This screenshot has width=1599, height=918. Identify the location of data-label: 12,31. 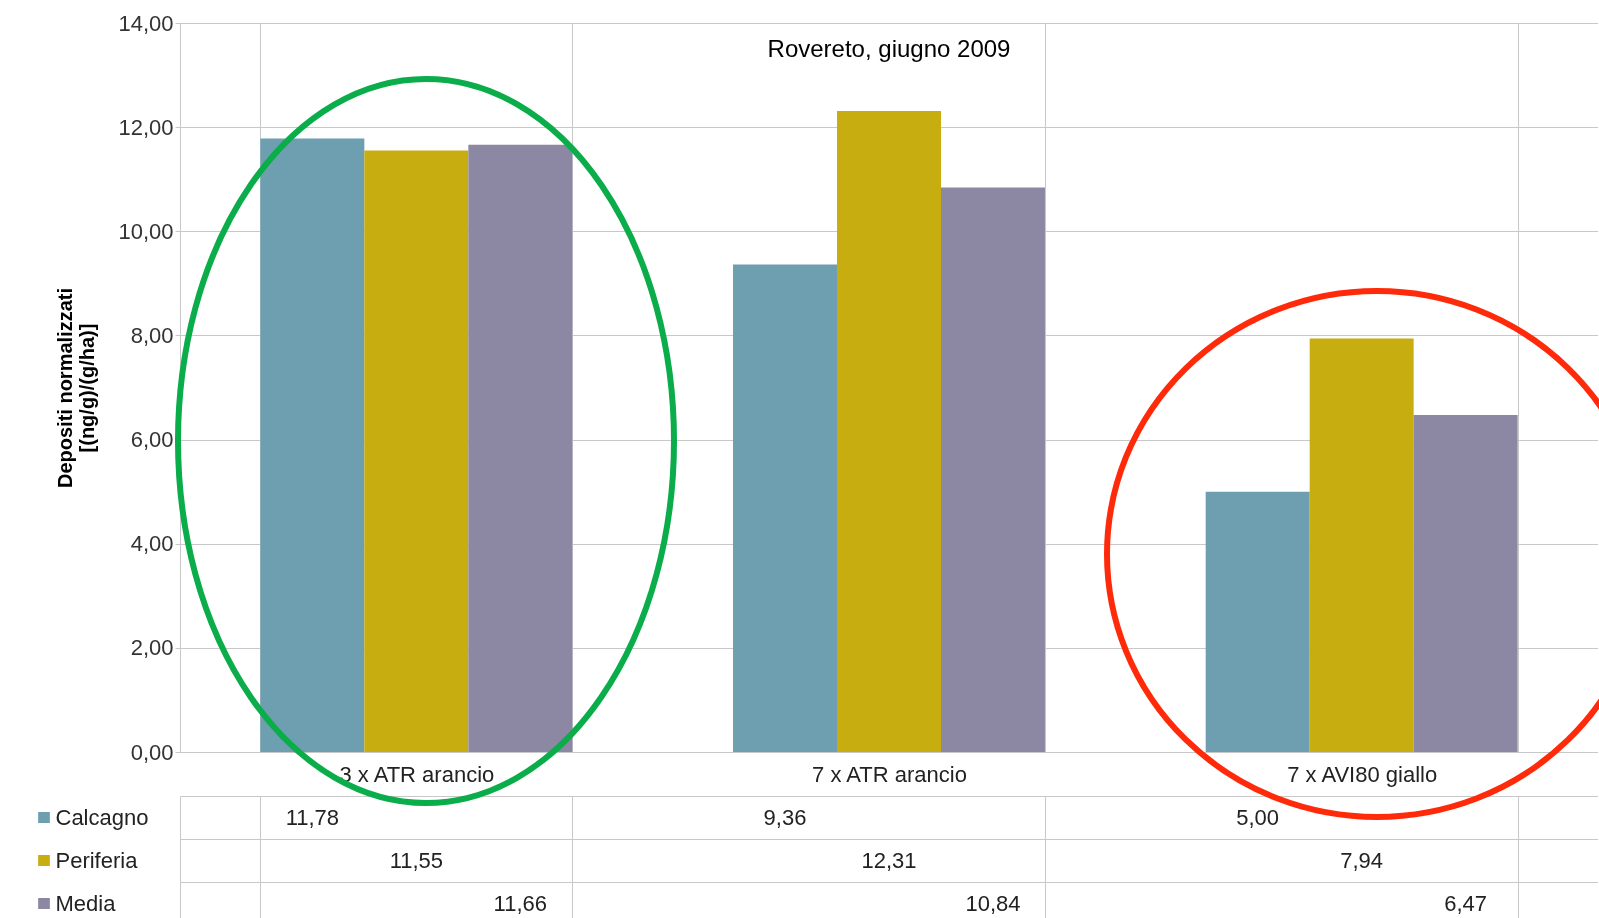
(889, 860).